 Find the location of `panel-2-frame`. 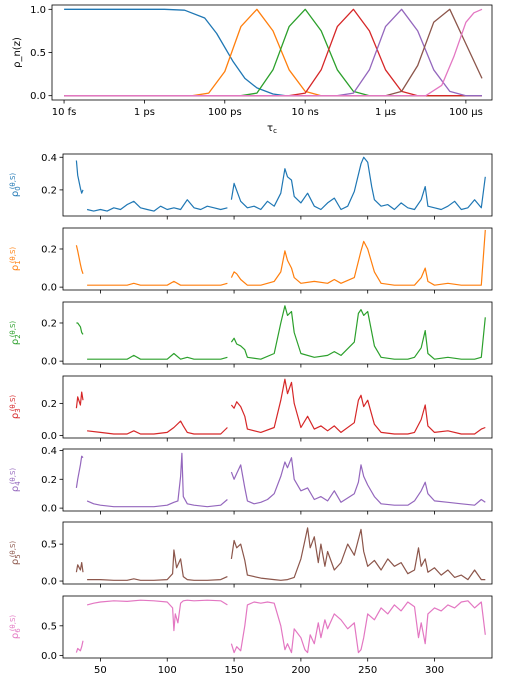

panel-2-frame is located at coordinates (277, 333).